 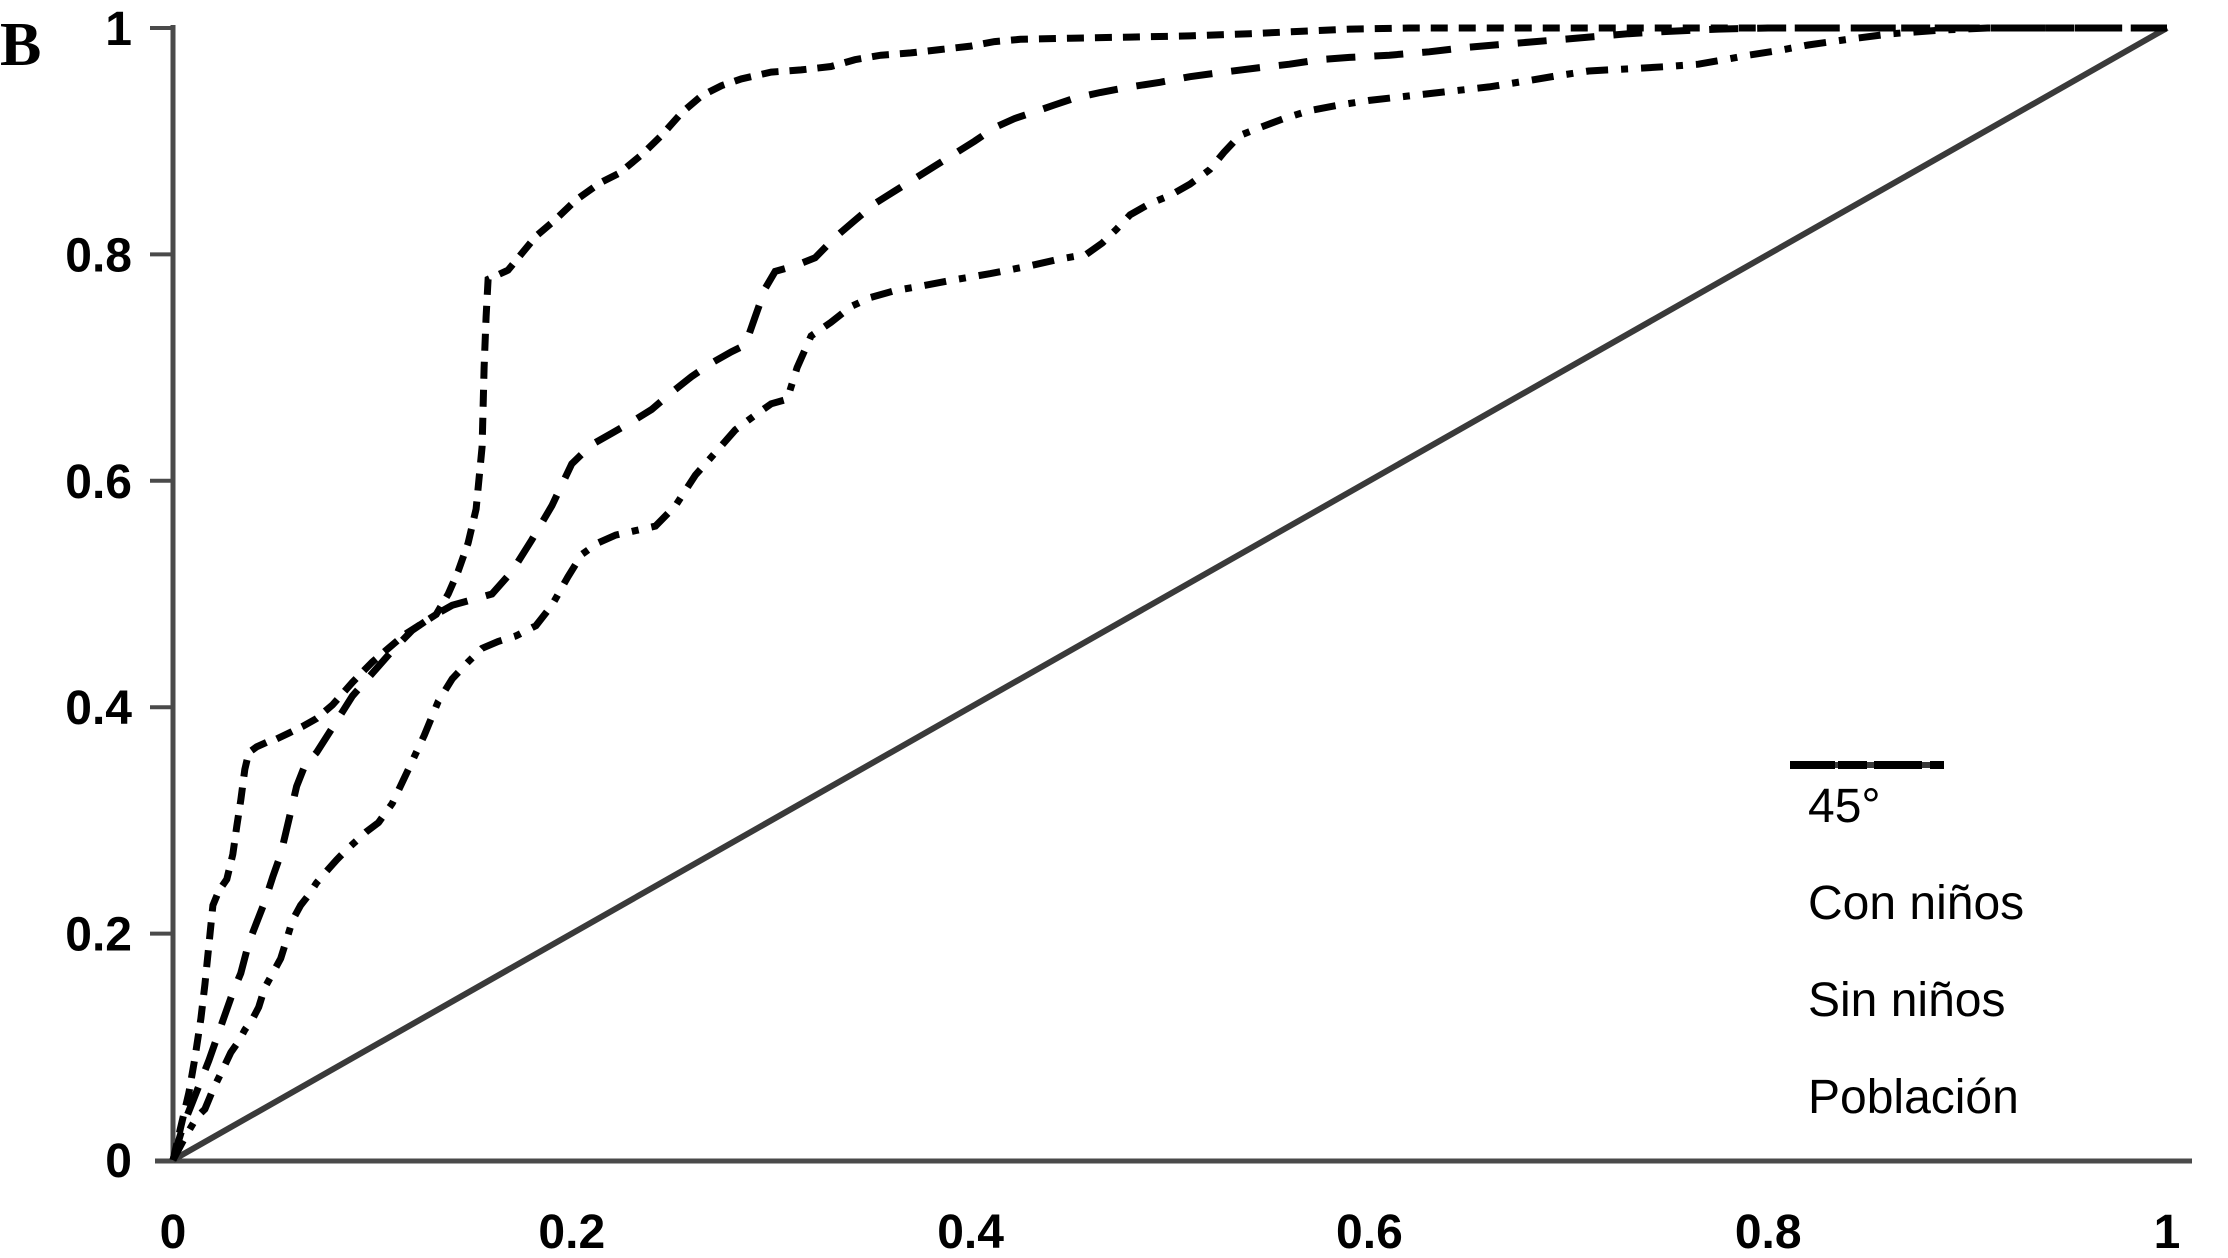 I want to click on legend-label: Con niños, so click(x=1916, y=903).